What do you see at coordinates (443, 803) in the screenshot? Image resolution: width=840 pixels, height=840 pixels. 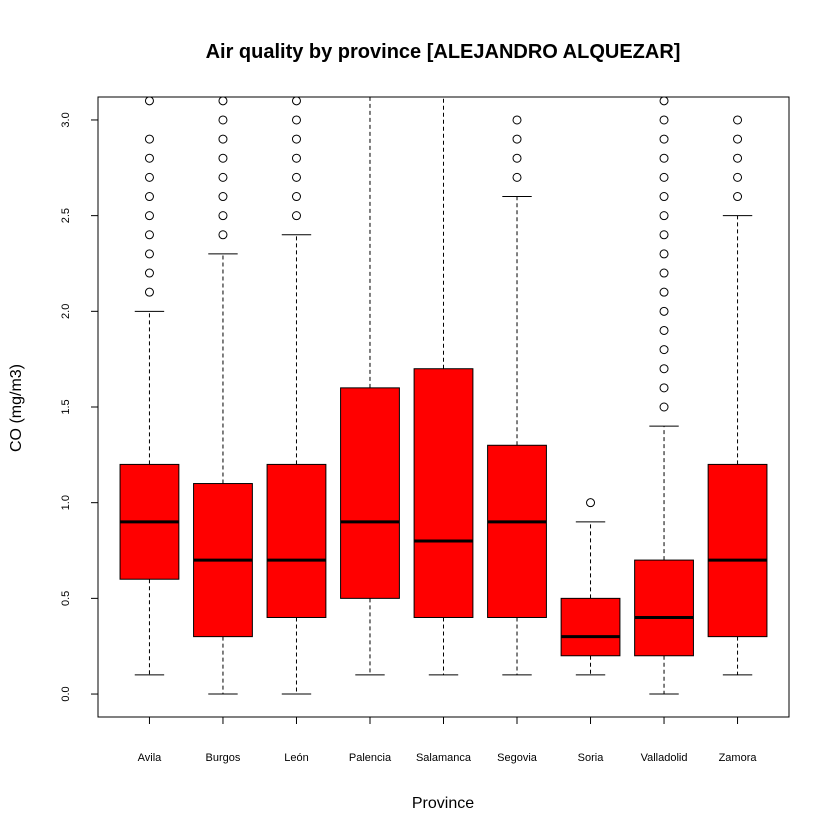 I see `x-axis-label: Province` at bounding box center [443, 803].